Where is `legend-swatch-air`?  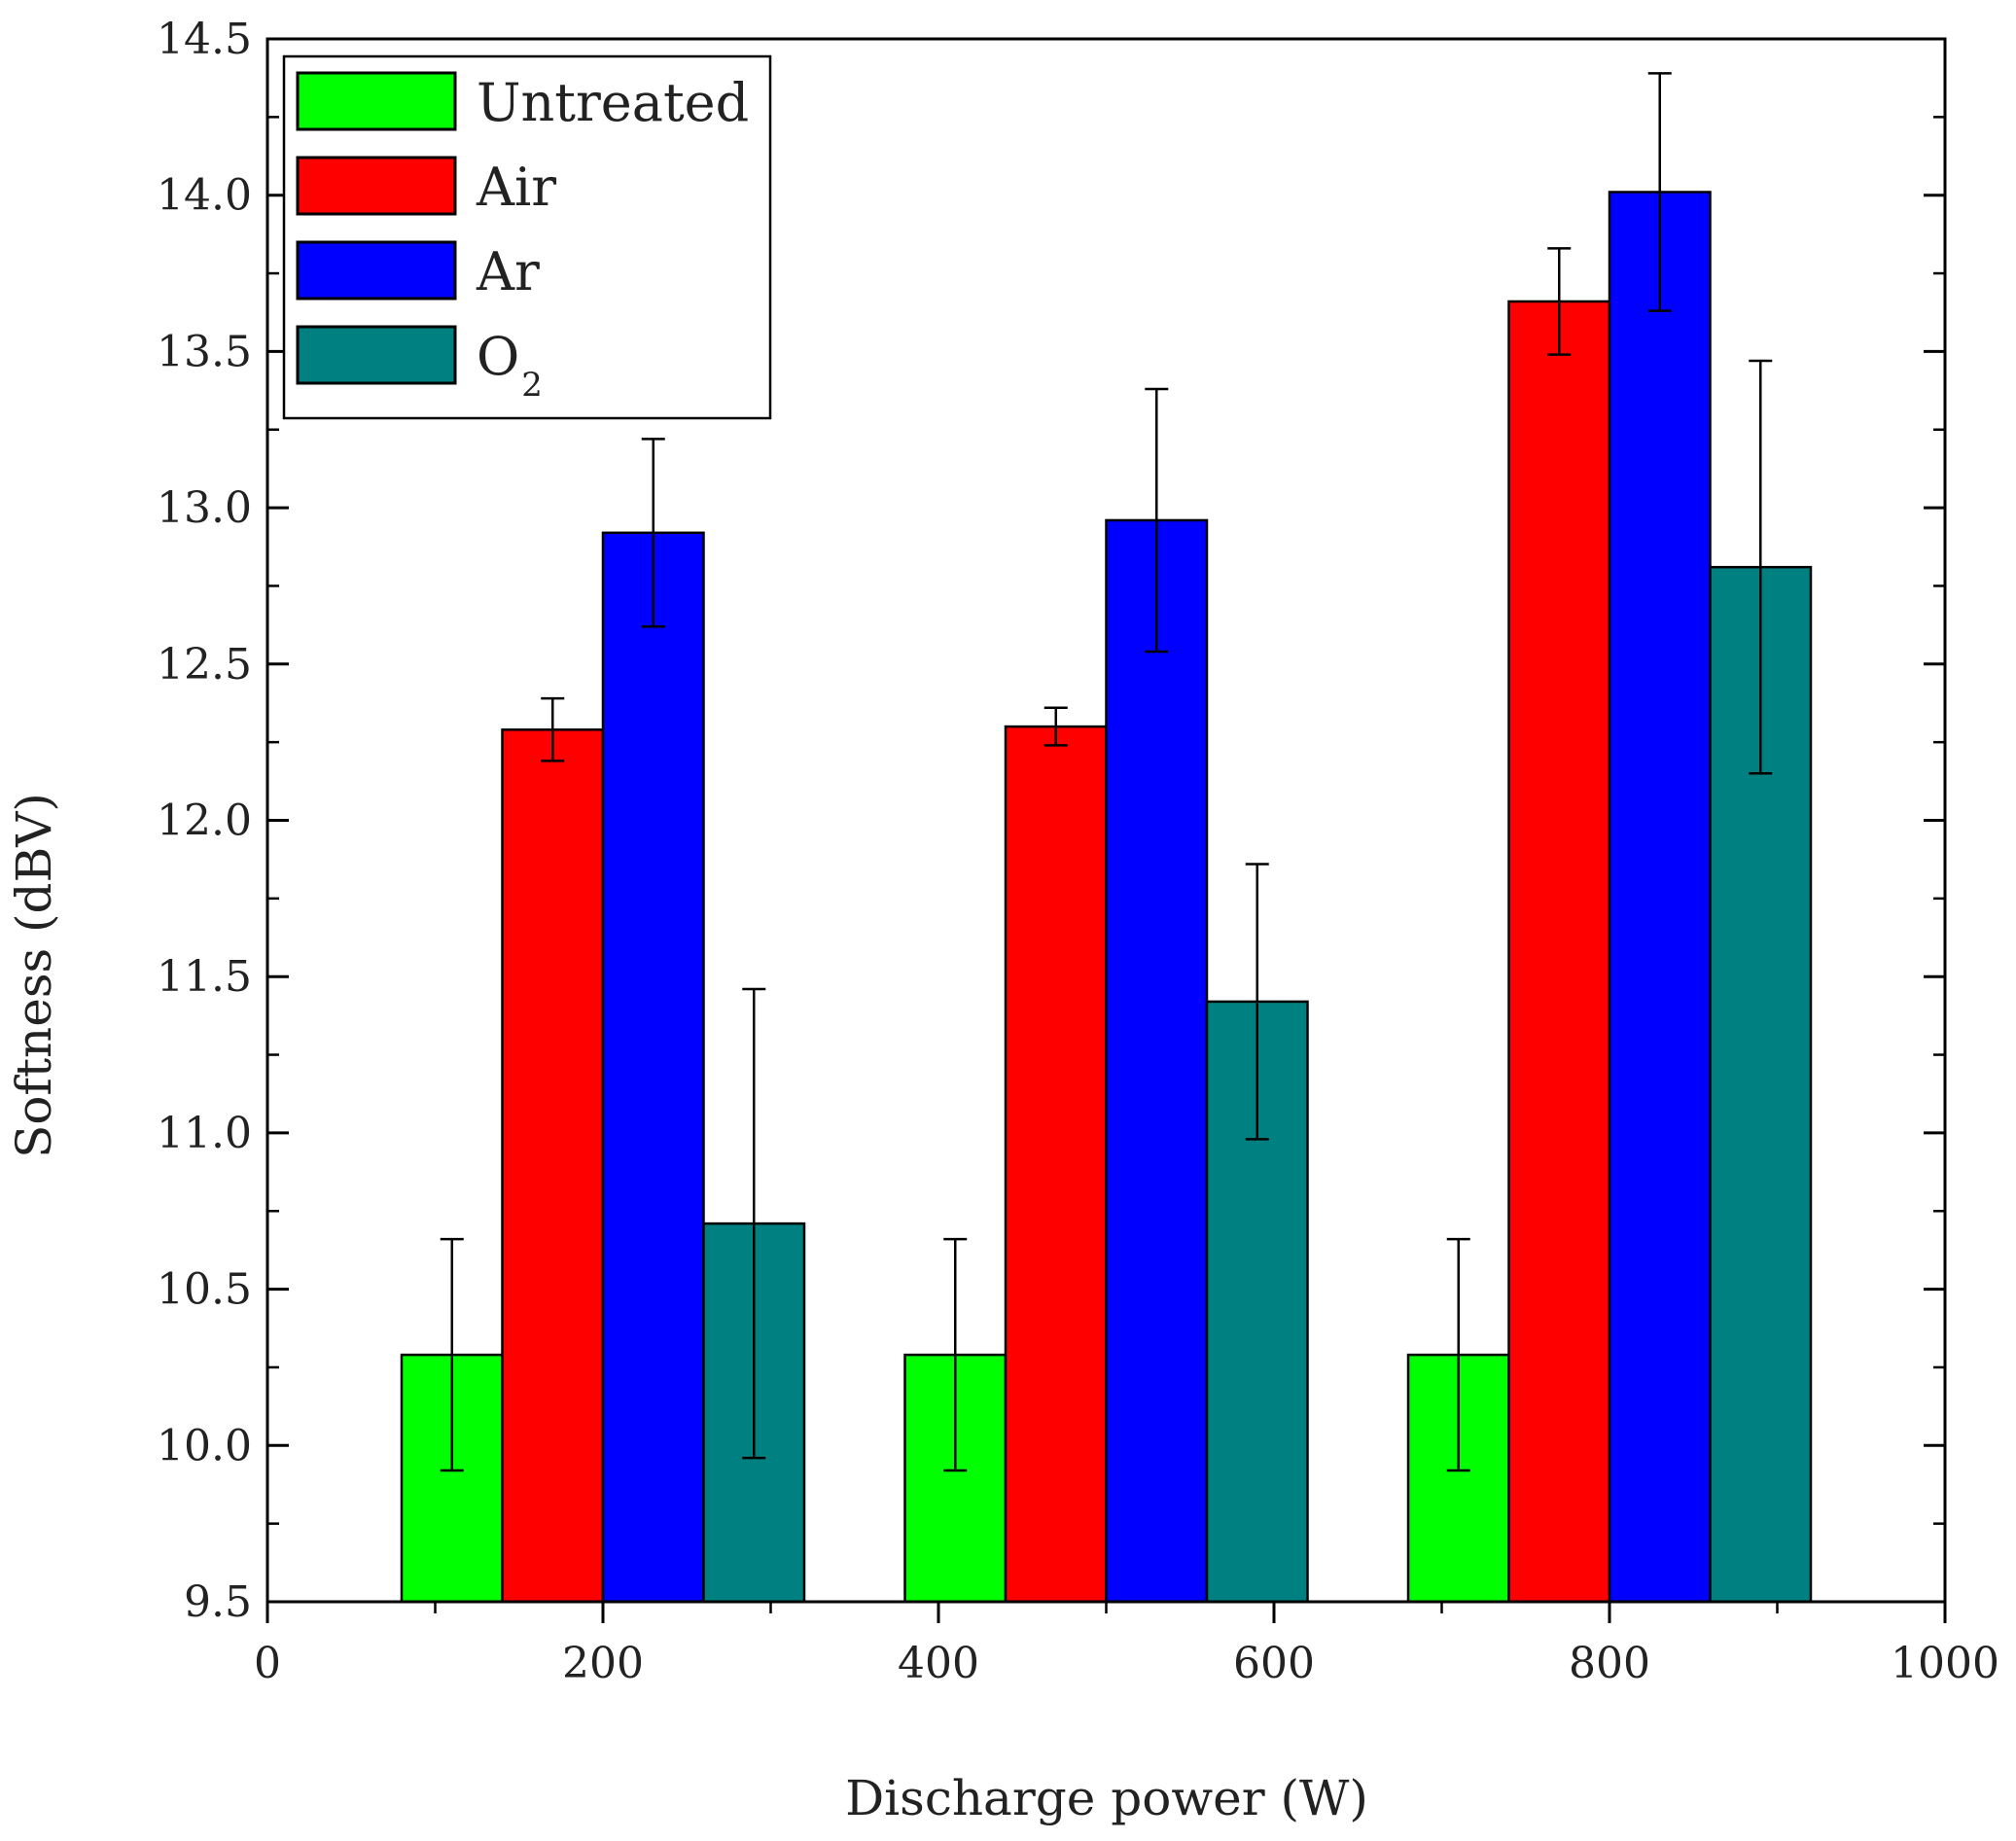 legend-swatch-air is located at coordinates (376, 186).